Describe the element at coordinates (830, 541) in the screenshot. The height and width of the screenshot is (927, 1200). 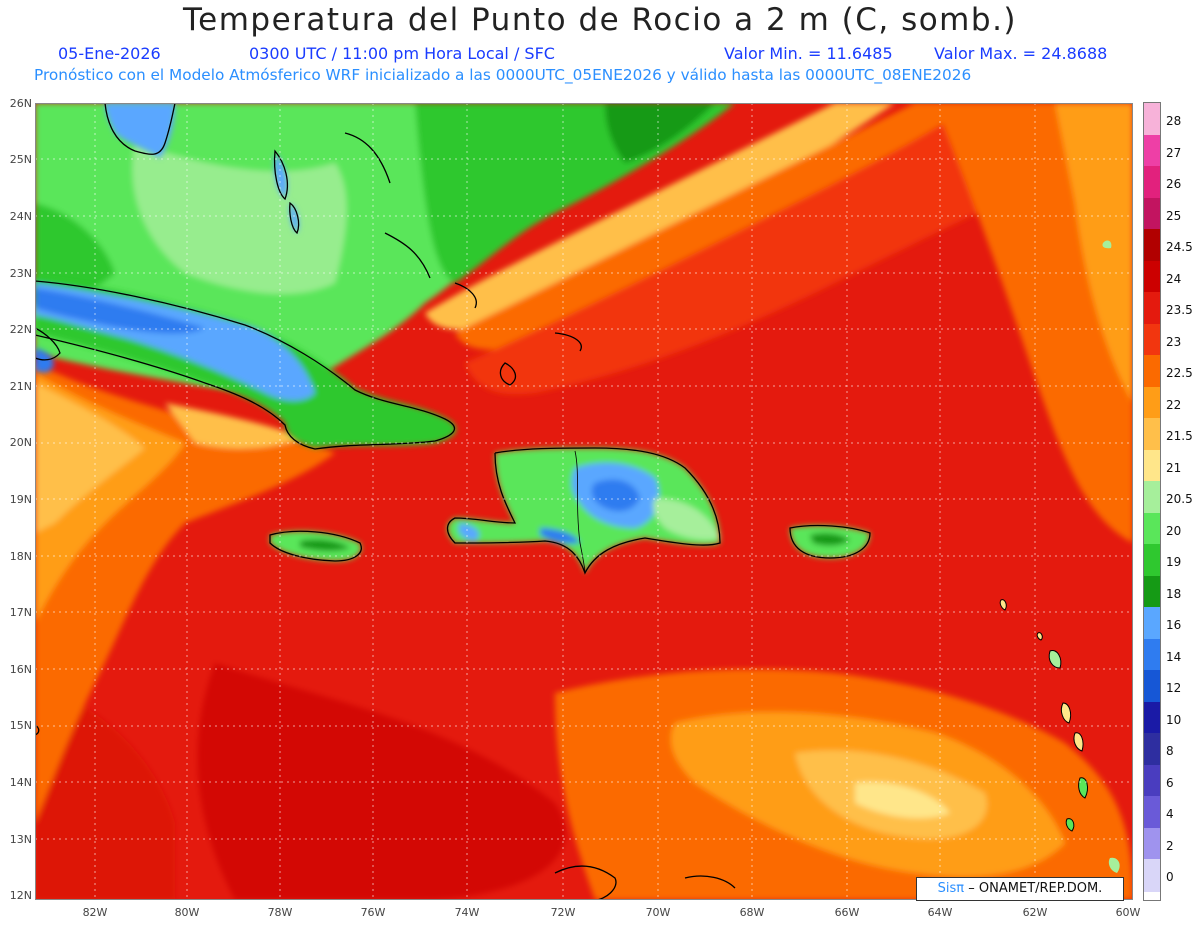
I see `puerto-rico-coastline` at that location.